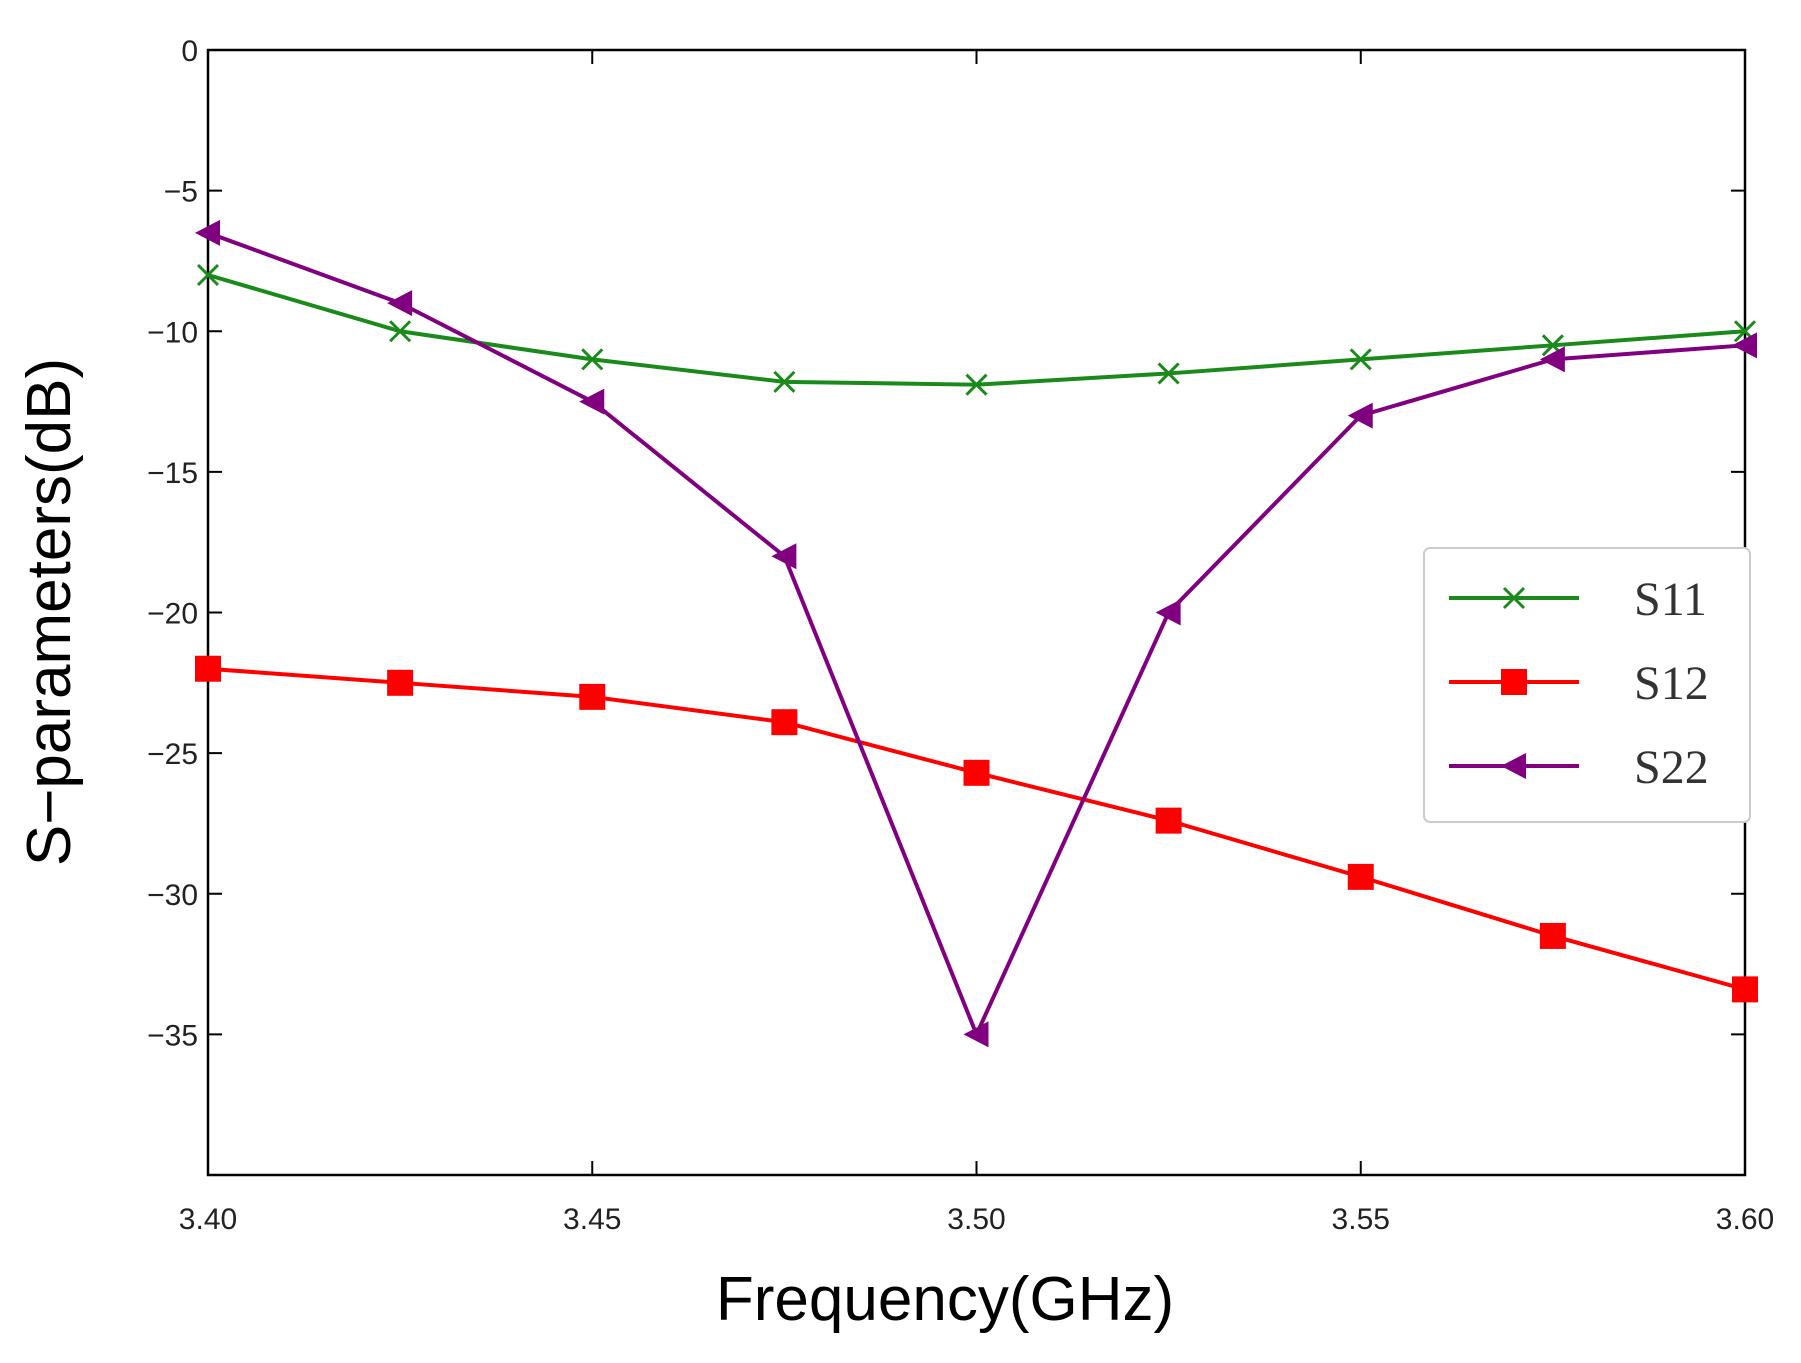  What do you see at coordinates (172, 473) in the screenshot?
I see `y-tick-label: −15` at bounding box center [172, 473].